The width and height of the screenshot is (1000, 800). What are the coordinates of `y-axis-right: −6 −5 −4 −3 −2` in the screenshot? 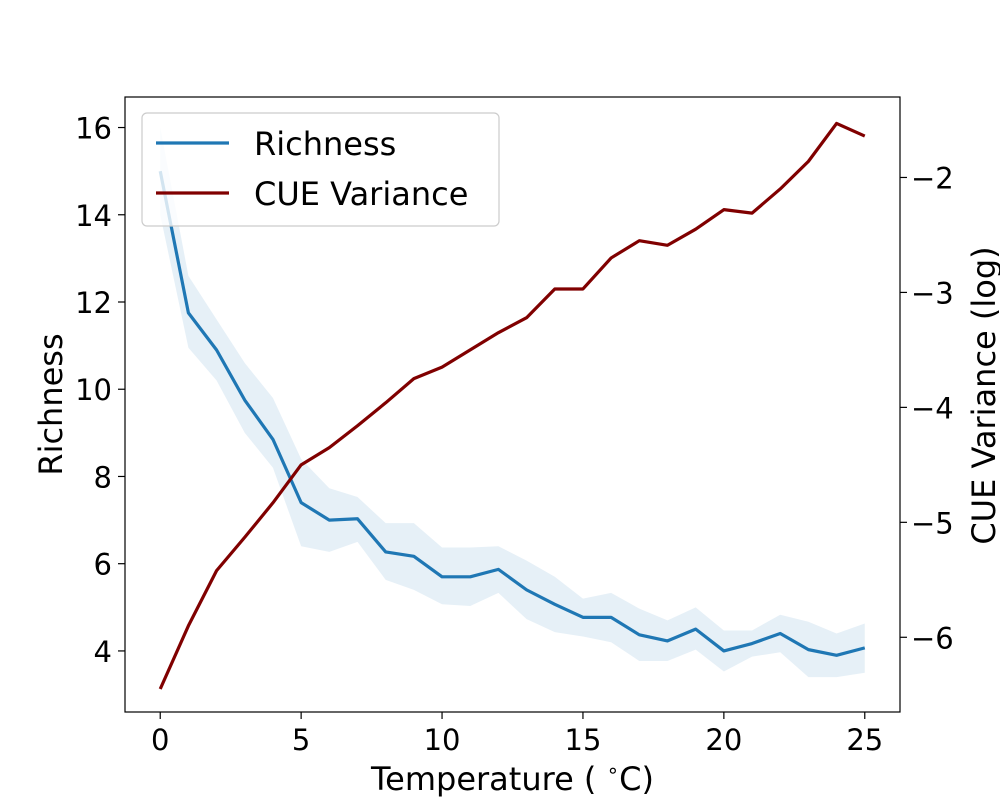 It's located at (927, 408).